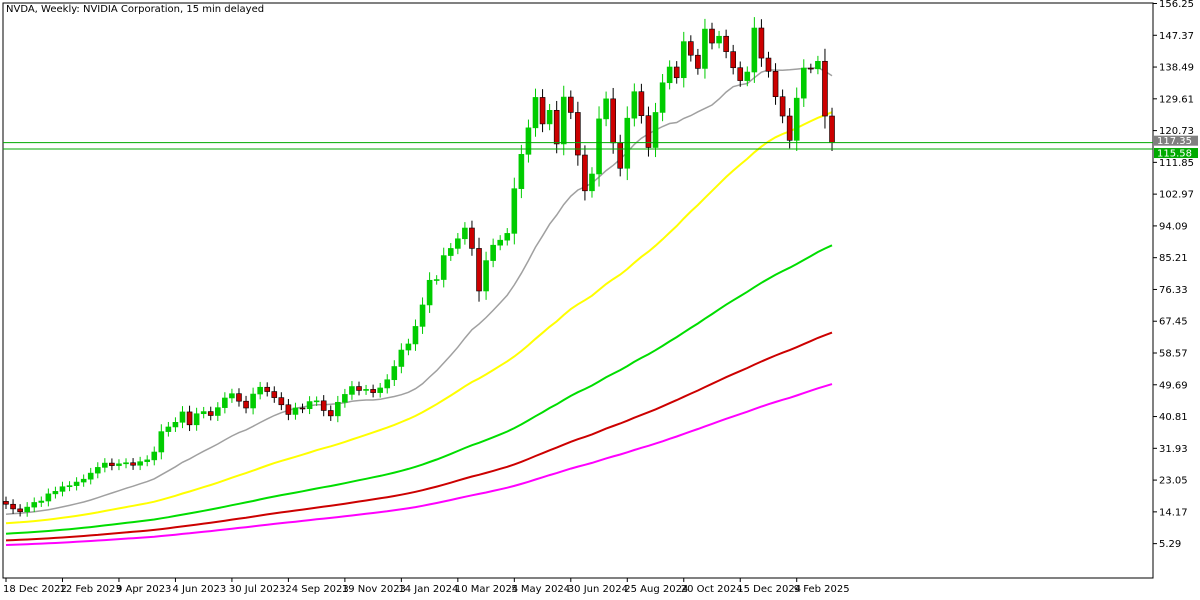 The width and height of the screenshot is (1200, 600). What do you see at coordinates (1176, 131) in the screenshot?
I see `y-tick-label: 120.73` at bounding box center [1176, 131].